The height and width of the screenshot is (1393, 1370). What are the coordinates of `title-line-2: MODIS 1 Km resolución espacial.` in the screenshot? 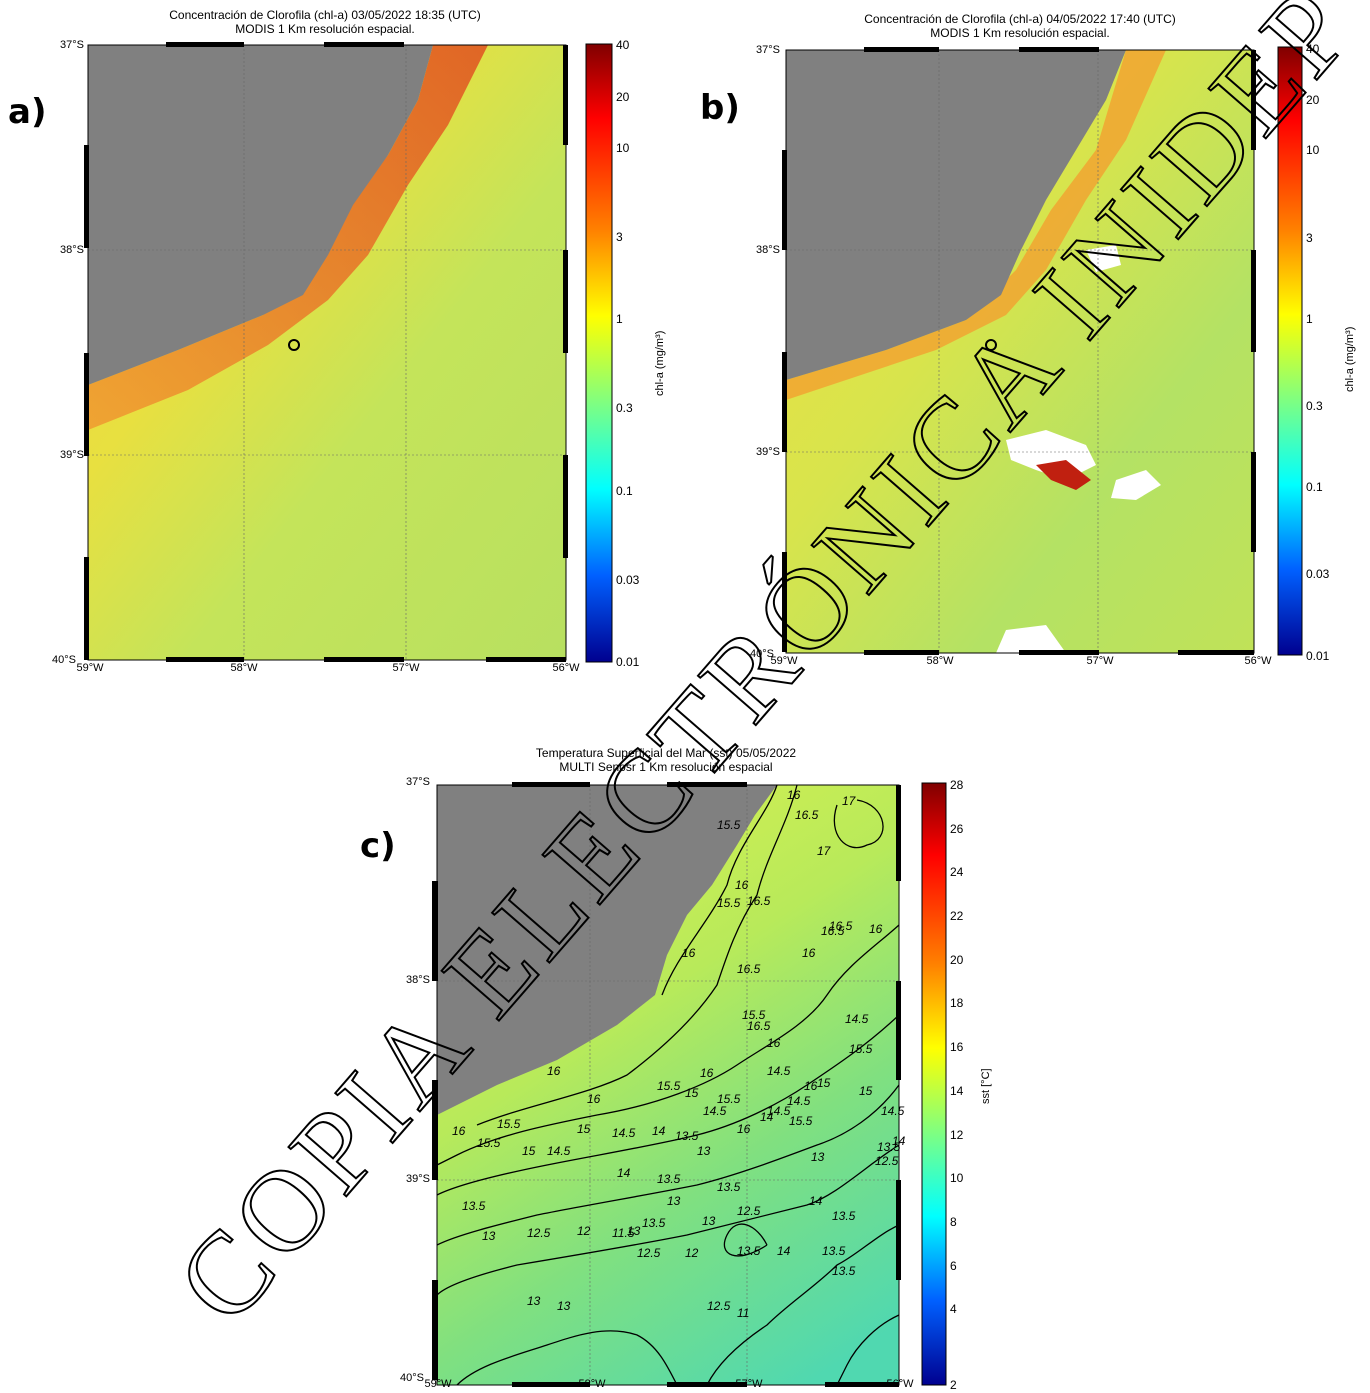 It's located at (325, 29).